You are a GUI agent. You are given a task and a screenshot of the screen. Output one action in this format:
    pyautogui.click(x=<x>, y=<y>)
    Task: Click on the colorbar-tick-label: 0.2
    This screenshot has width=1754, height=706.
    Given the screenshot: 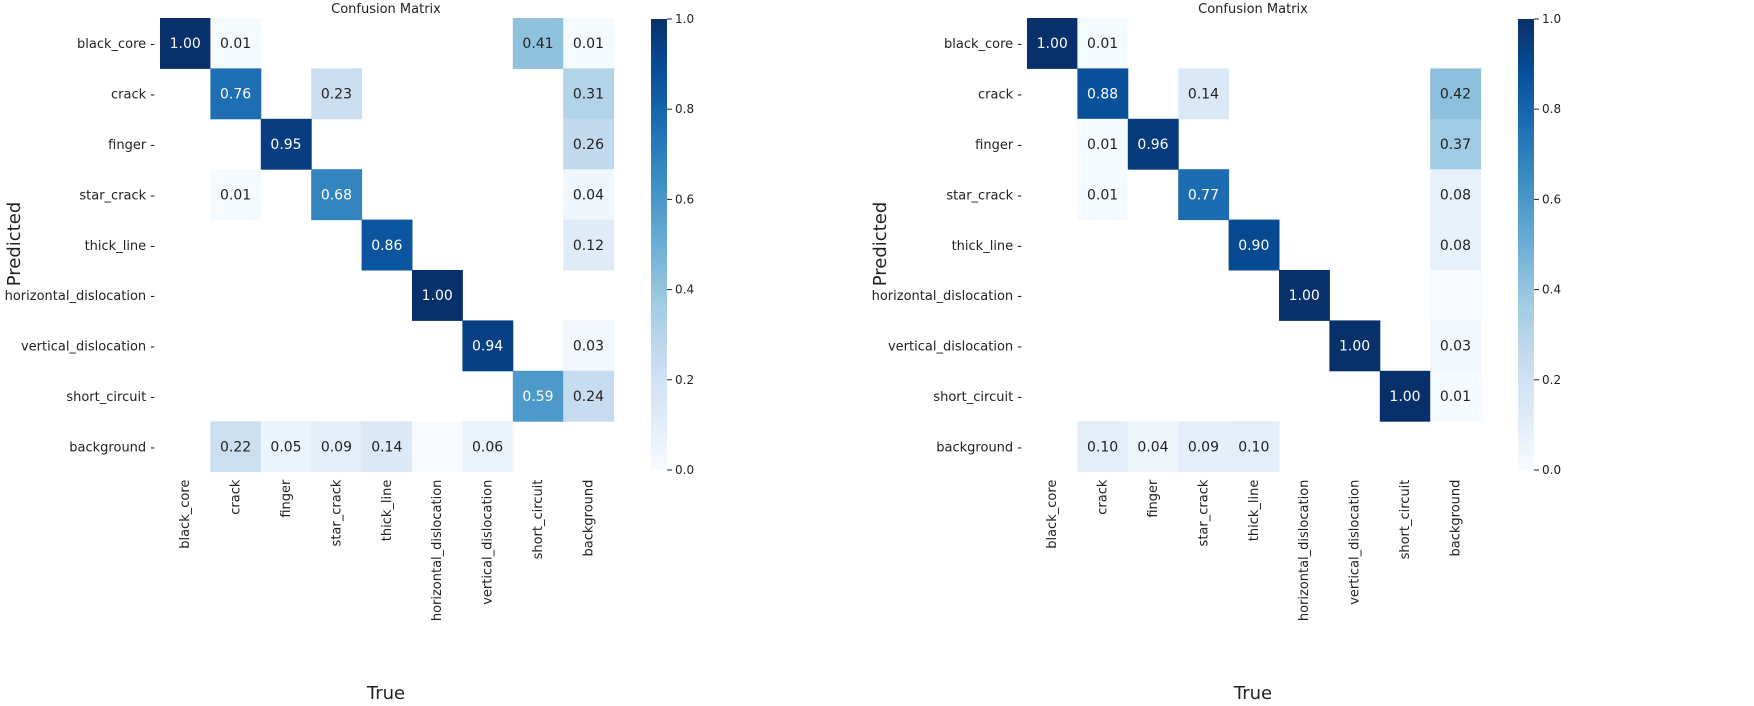 What is the action you would take?
    pyautogui.click(x=1551, y=380)
    